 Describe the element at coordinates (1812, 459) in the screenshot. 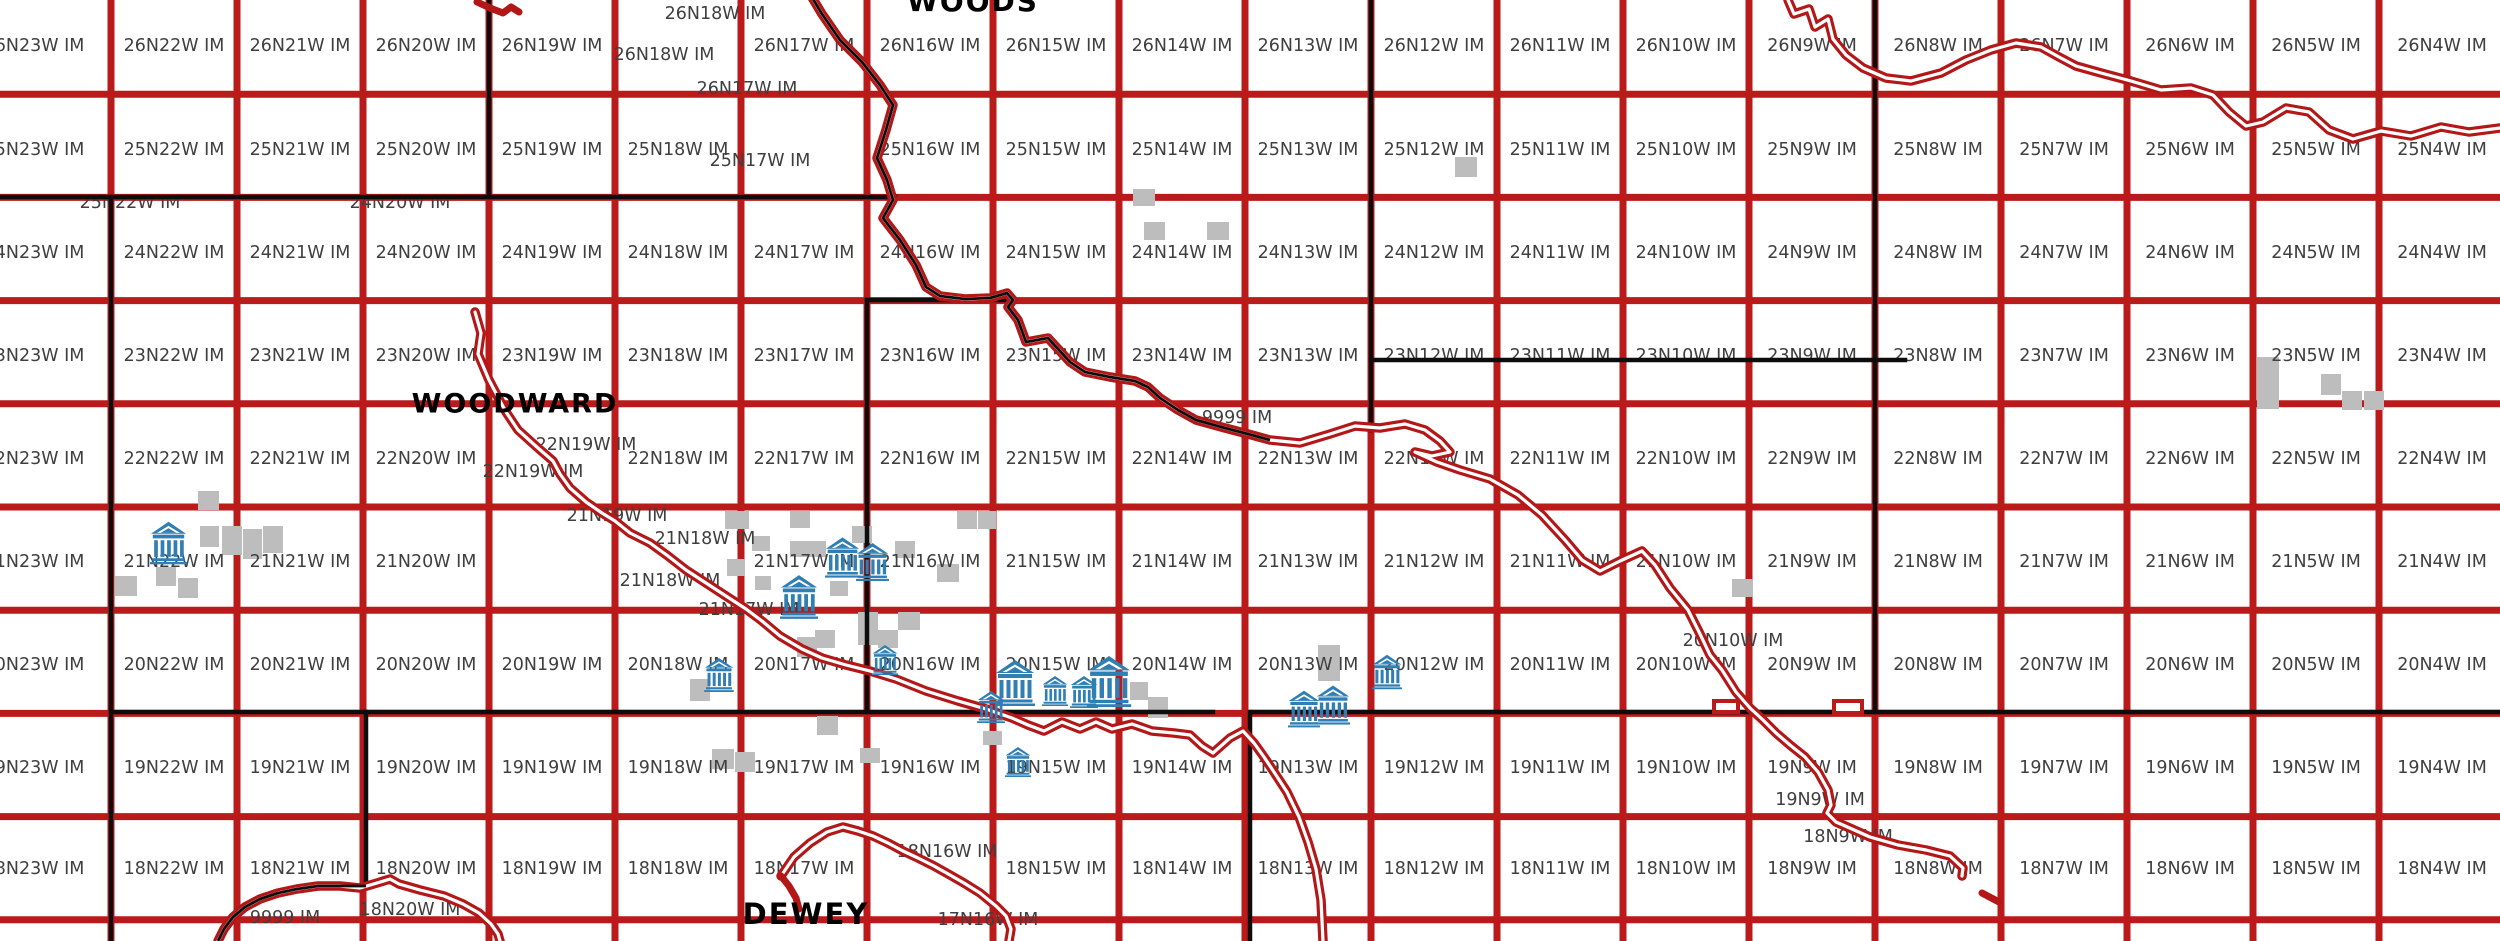

I see `township-label: 22N9W IM` at that location.